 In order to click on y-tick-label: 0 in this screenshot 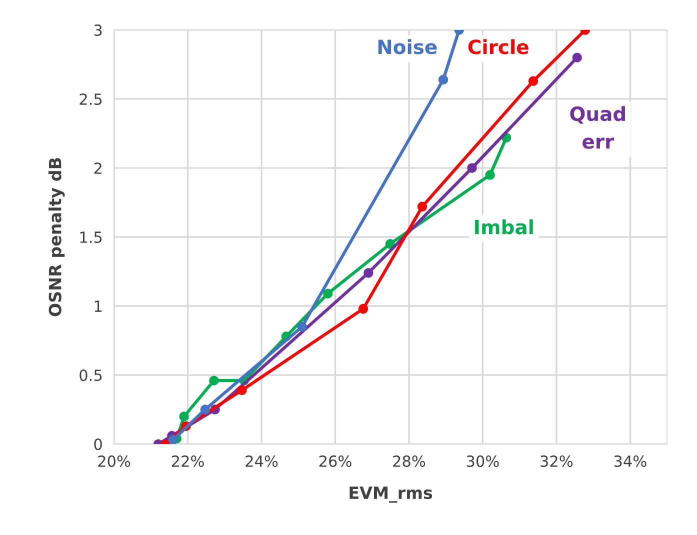, I will do `click(98, 444)`.